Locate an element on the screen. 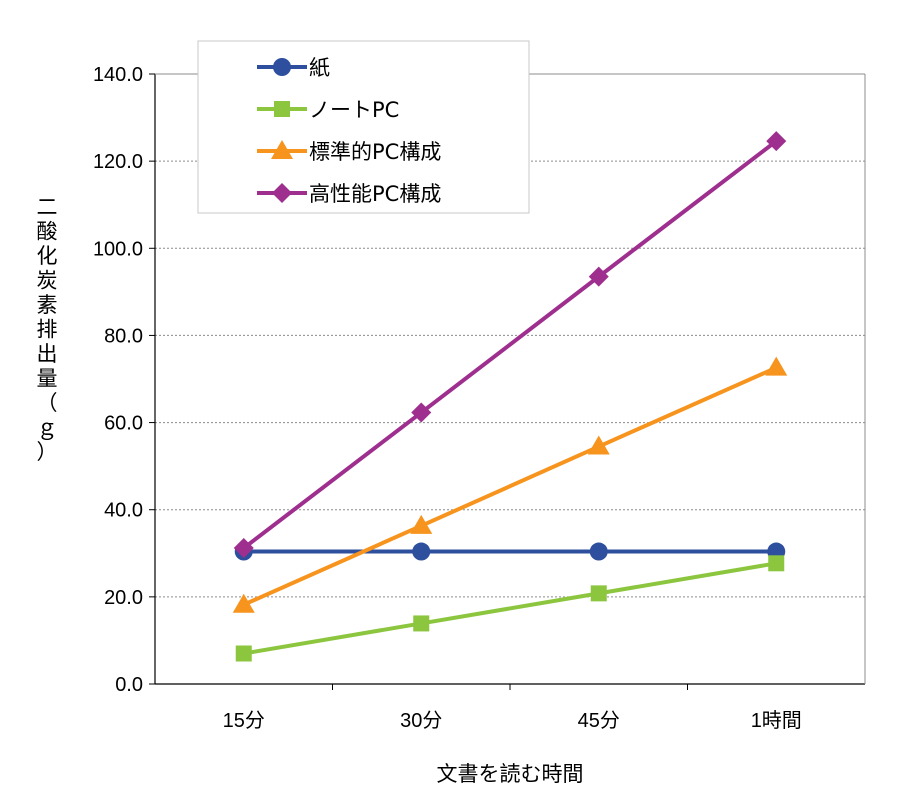  y-tick-label: 20.0 is located at coordinates (123, 598).